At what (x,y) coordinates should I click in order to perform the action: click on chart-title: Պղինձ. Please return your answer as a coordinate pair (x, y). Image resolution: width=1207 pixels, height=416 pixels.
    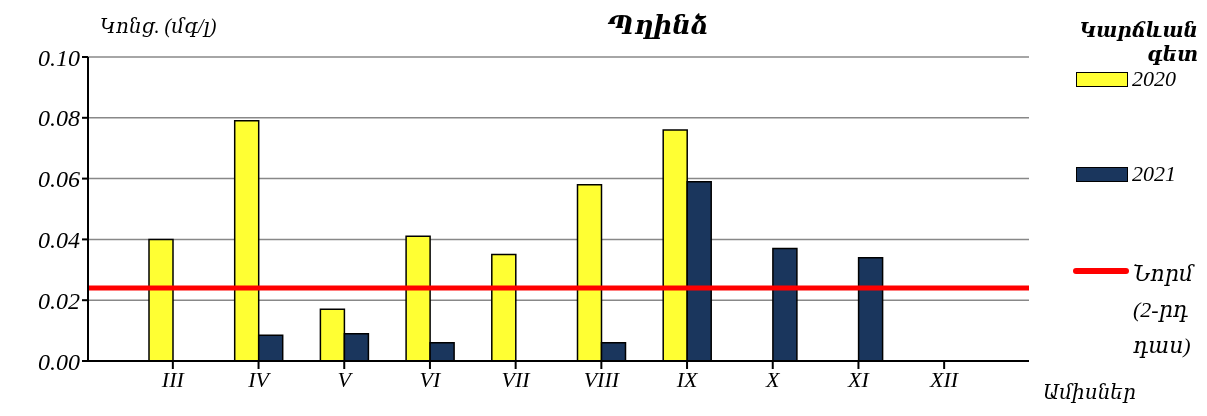
    Looking at the image, I should click on (658, 25).